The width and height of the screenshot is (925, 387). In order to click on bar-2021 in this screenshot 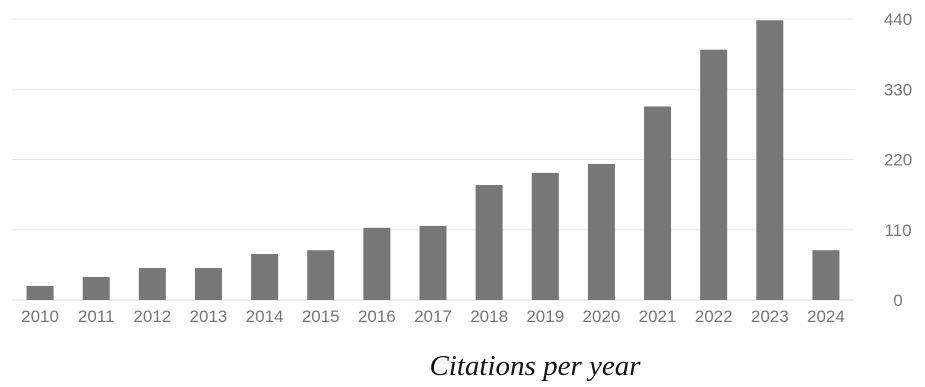, I will do `click(658, 203)`.